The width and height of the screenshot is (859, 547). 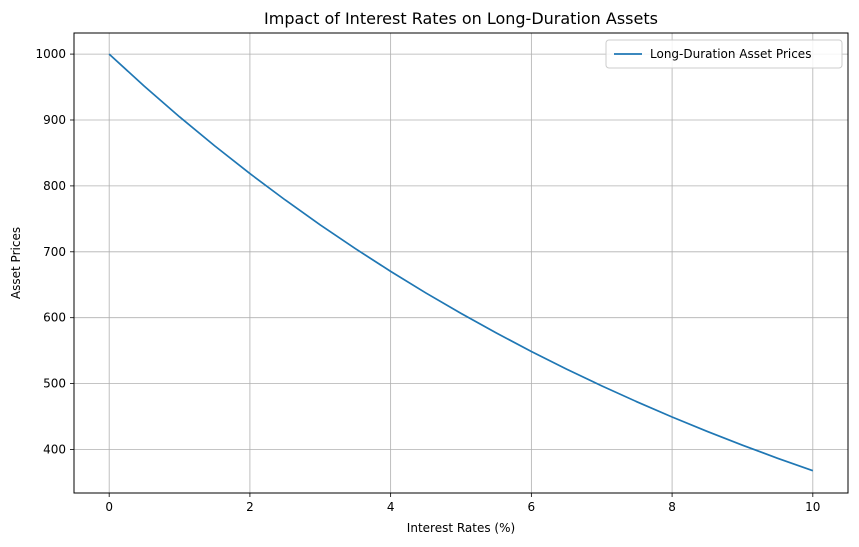 I want to click on legend: Long-Duration Asset Prices, so click(x=724, y=54).